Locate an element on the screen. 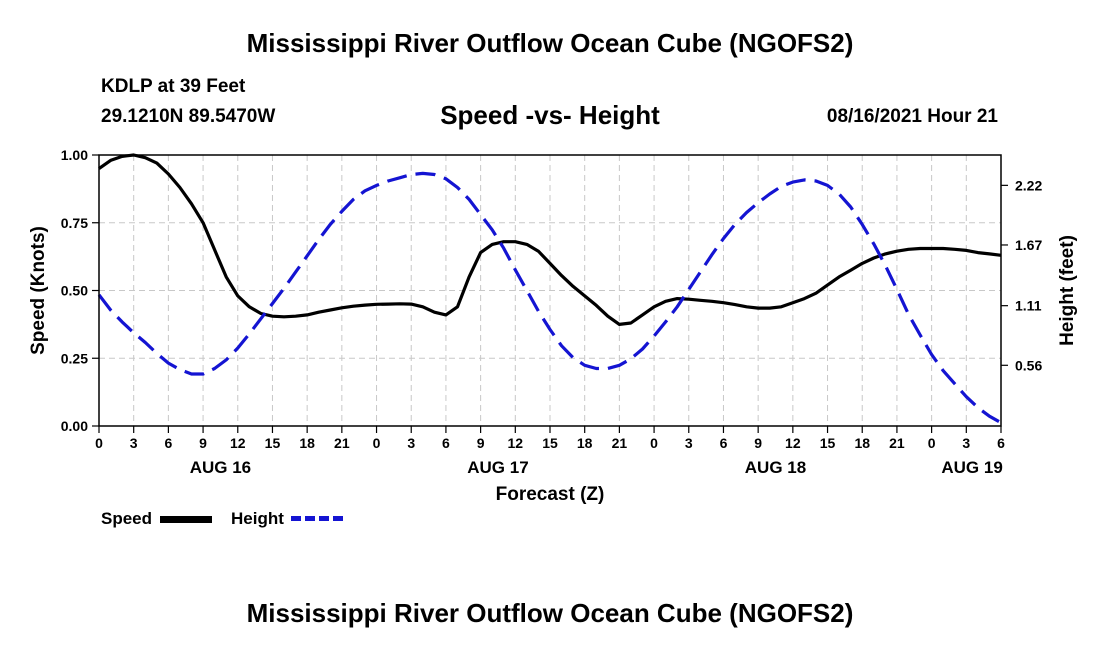  legend-speed-swatch is located at coordinates (186, 519).